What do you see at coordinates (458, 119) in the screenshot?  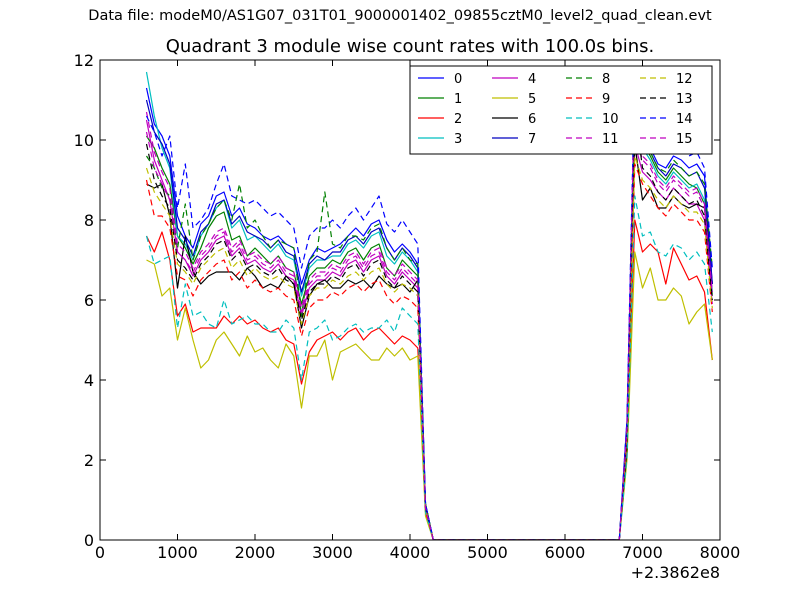 I see `legend-label-2: 2` at bounding box center [458, 119].